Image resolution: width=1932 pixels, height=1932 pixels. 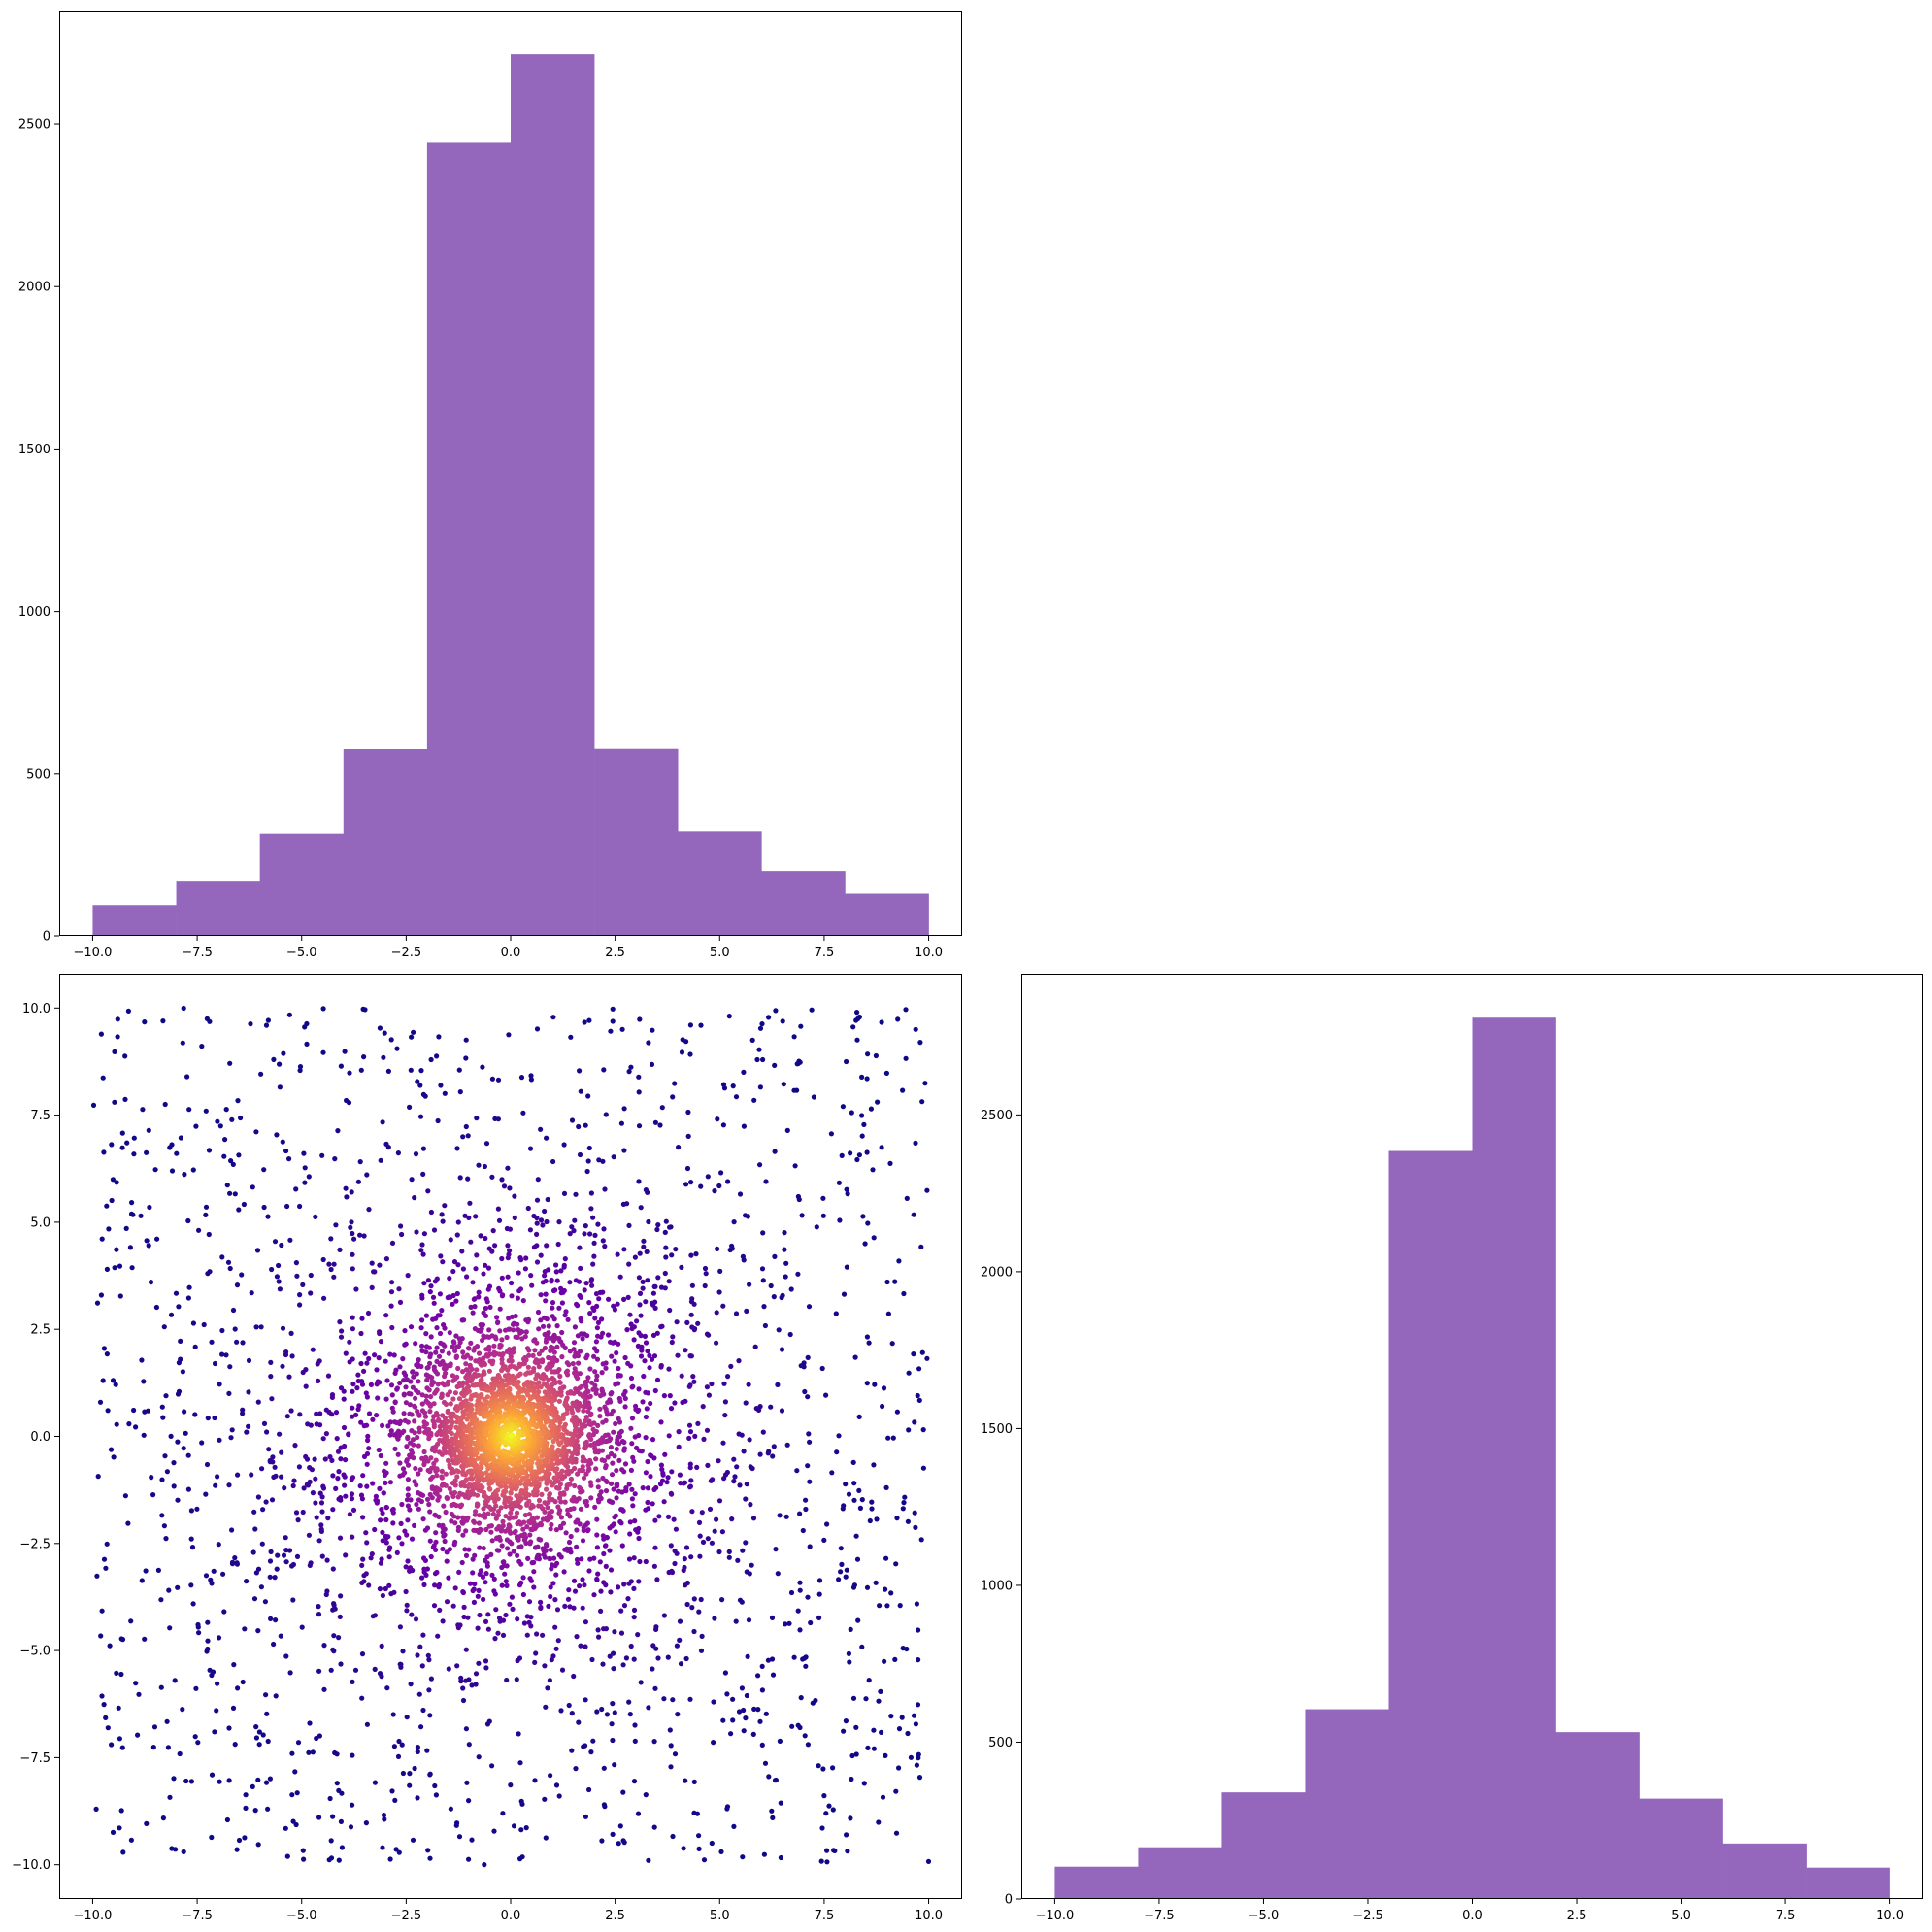 I want to click on histogram-bar, so click(x=636, y=842).